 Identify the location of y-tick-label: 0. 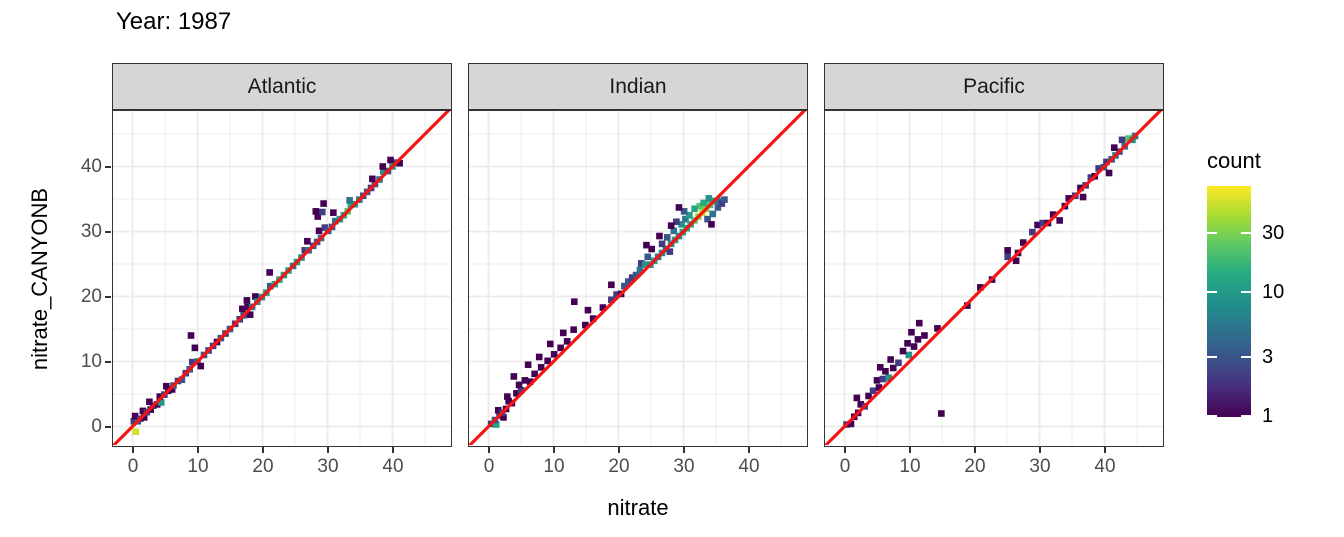
(96, 426).